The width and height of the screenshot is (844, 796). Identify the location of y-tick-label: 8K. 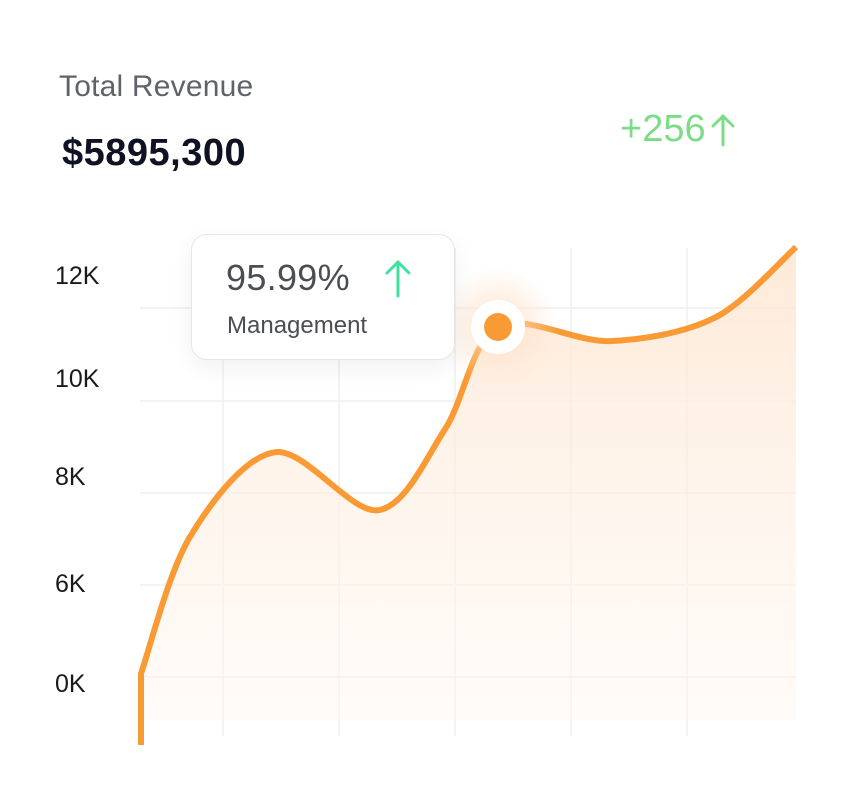
(70, 477).